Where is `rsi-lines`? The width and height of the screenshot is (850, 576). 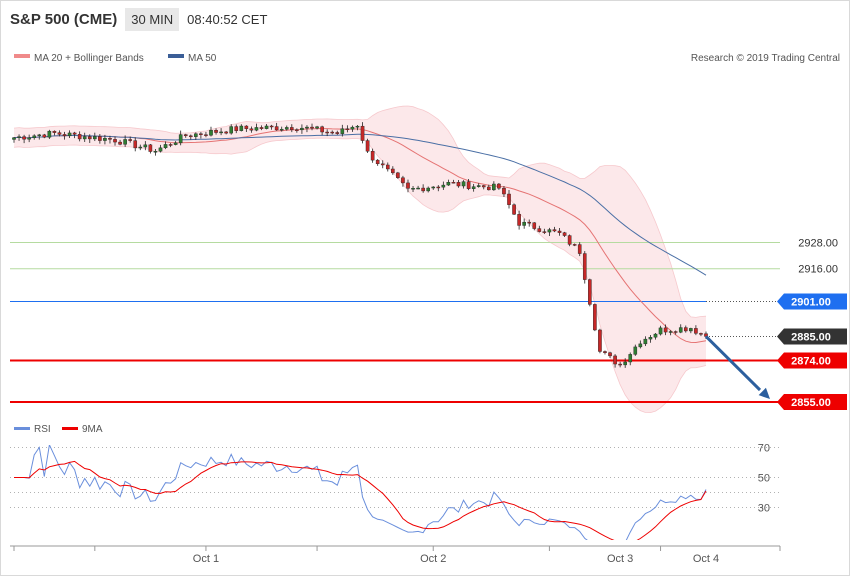 rsi-lines is located at coordinates (360, 492).